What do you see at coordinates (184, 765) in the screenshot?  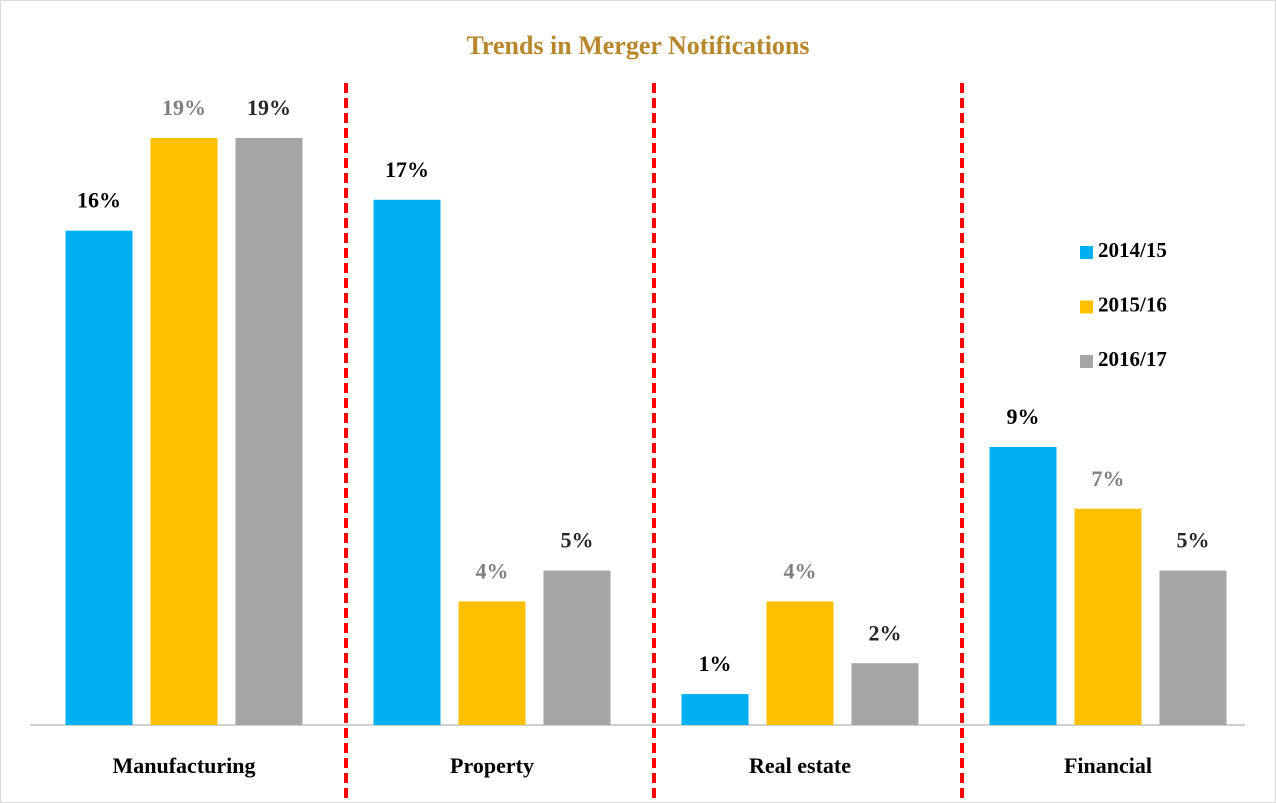 I see `x-tick-label: Manufacturing` at bounding box center [184, 765].